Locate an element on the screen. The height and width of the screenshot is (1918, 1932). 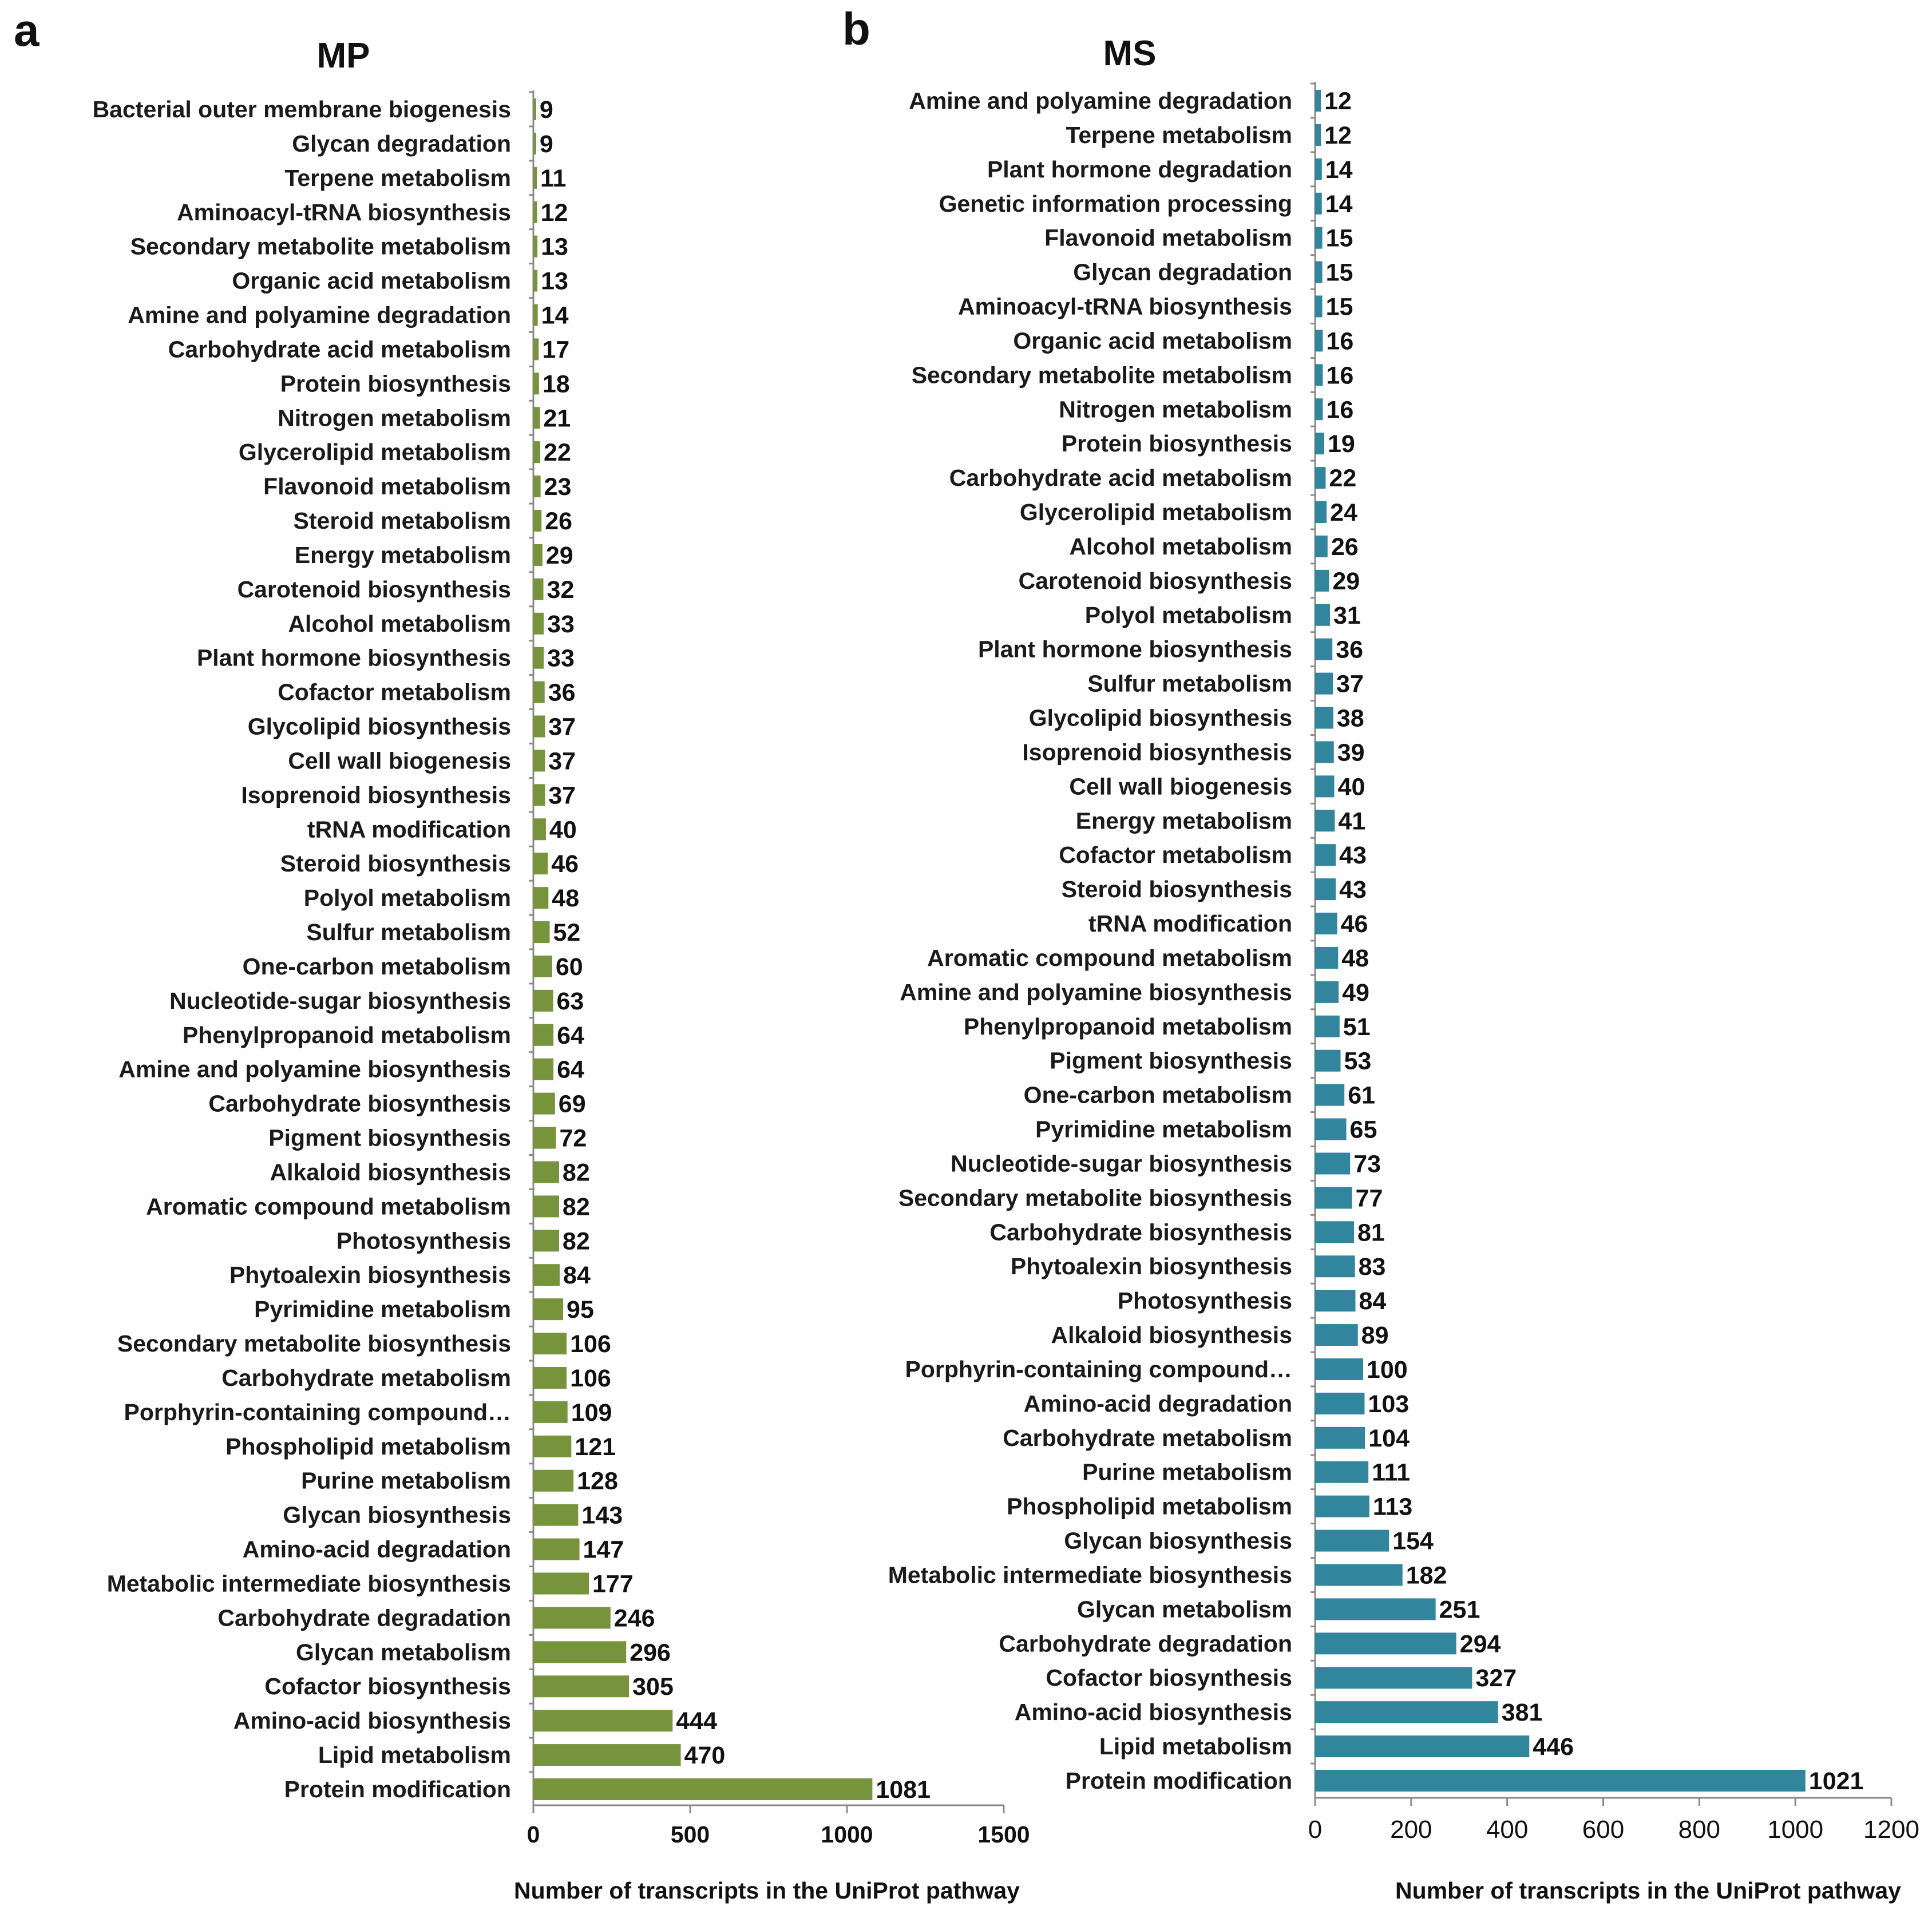
chart-b-value-label: 39 is located at coordinates (1351, 752).